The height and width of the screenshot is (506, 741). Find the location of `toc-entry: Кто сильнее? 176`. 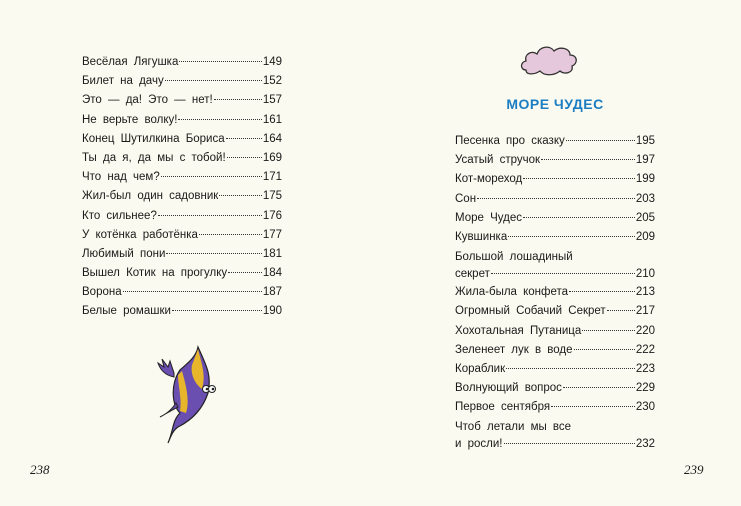

toc-entry: Кто сильнее? 176 is located at coordinates (182, 216).